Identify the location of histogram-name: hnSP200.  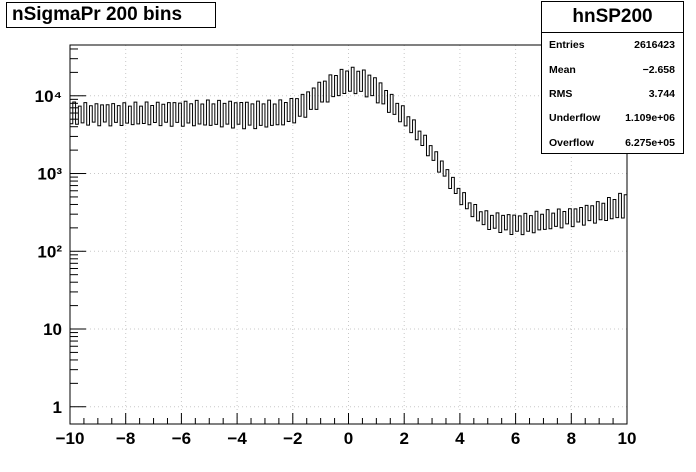
(612, 17).